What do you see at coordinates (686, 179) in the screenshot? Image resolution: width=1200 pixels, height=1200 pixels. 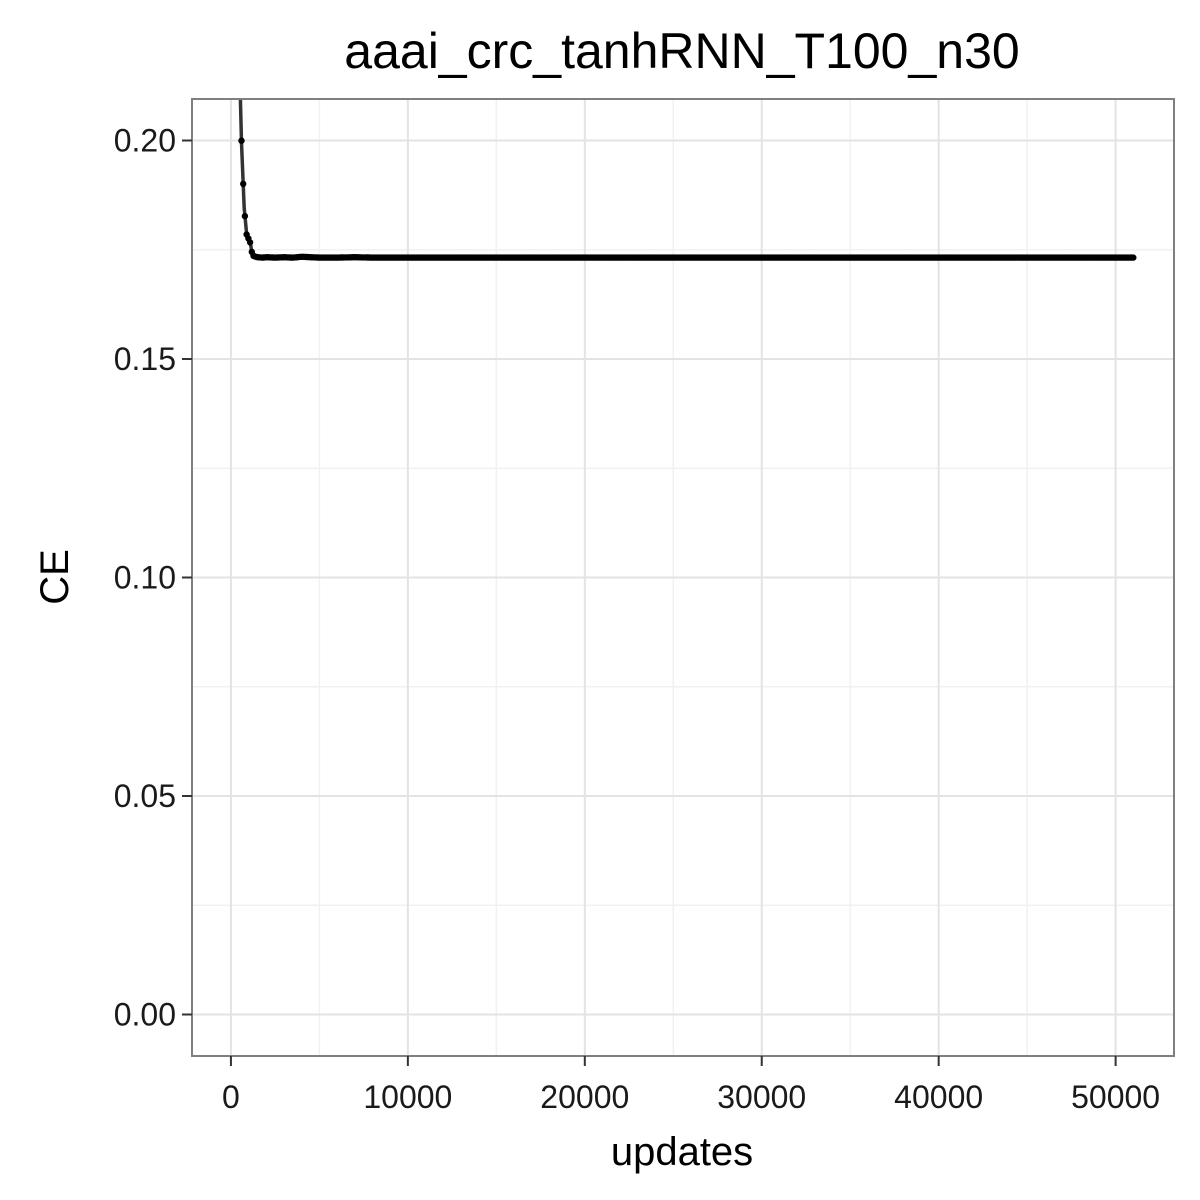 I see `series-line` at bounding box center [686, 179].